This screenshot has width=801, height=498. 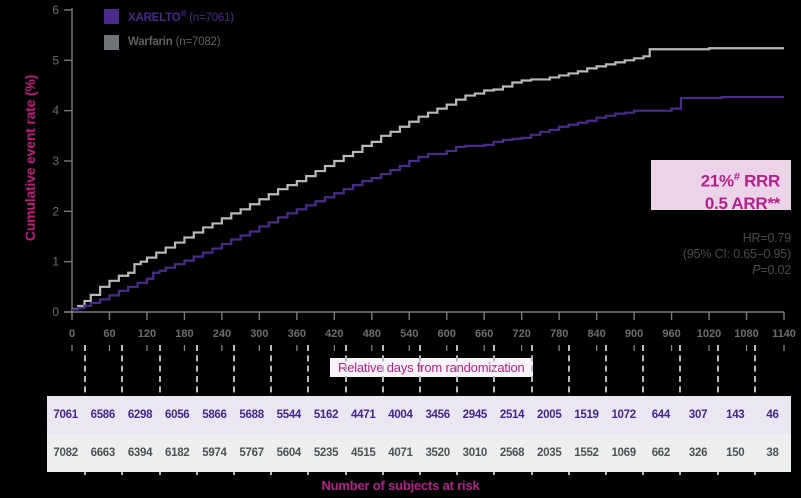 What do you see at coordinates (55, 312) in the screenshot?
I see `y-tick-label: 0` at bounding box center [55, 312].